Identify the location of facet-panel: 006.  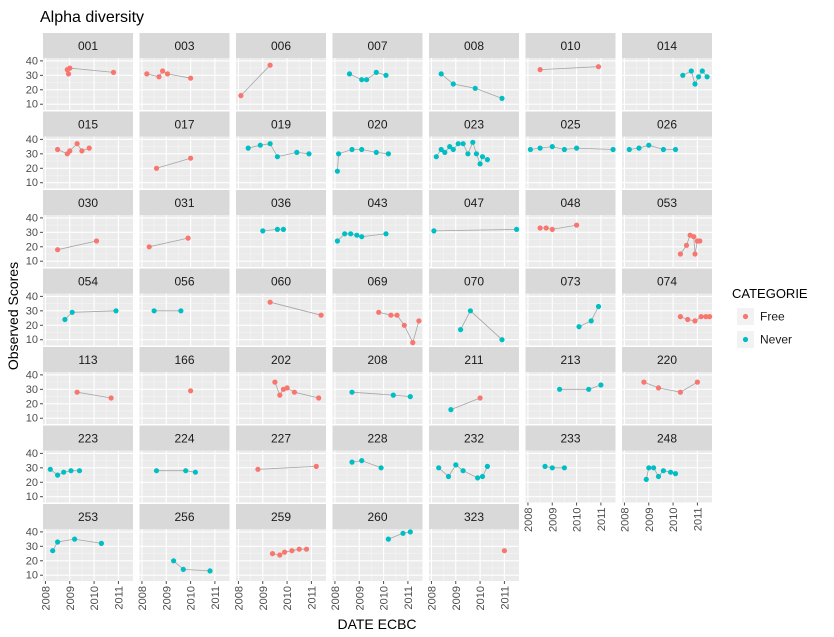
(281, 71).